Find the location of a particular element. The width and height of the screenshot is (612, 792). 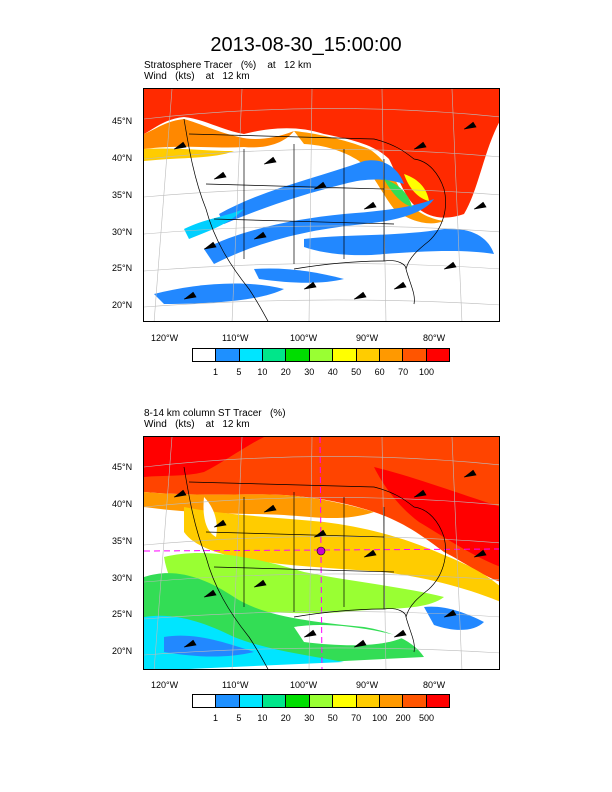

panel2-colorbar is located at coordinates (321, 701).